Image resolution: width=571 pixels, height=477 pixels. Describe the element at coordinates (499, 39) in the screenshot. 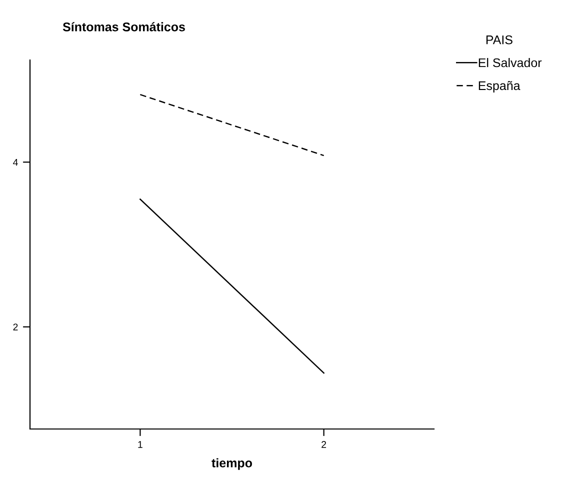

I see `legend-title: PAIS` at that location.